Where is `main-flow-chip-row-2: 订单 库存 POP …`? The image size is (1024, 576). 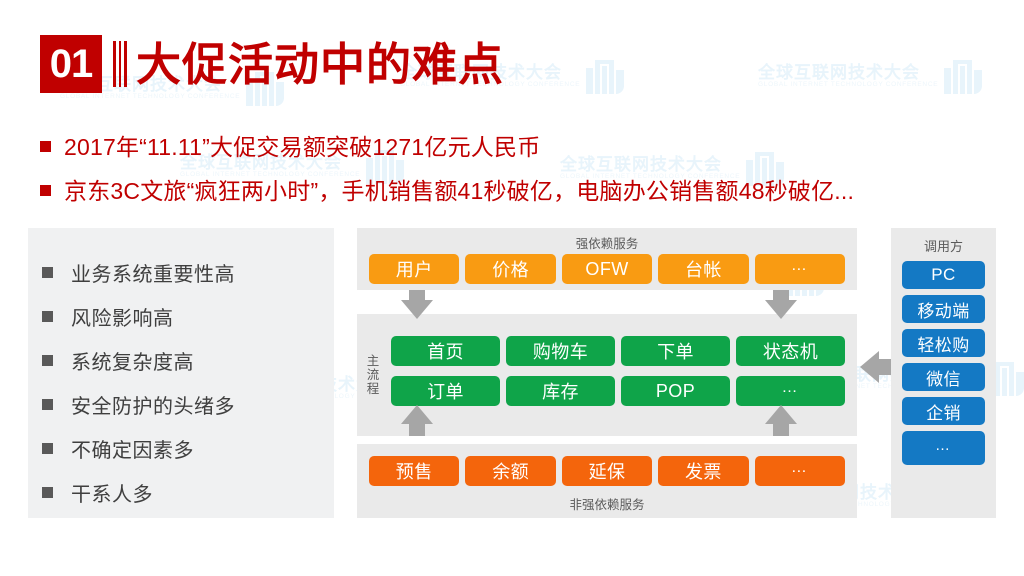
main-flow-chip-row-2: 订单 库存 POP … is located at coordinates (618, 391).